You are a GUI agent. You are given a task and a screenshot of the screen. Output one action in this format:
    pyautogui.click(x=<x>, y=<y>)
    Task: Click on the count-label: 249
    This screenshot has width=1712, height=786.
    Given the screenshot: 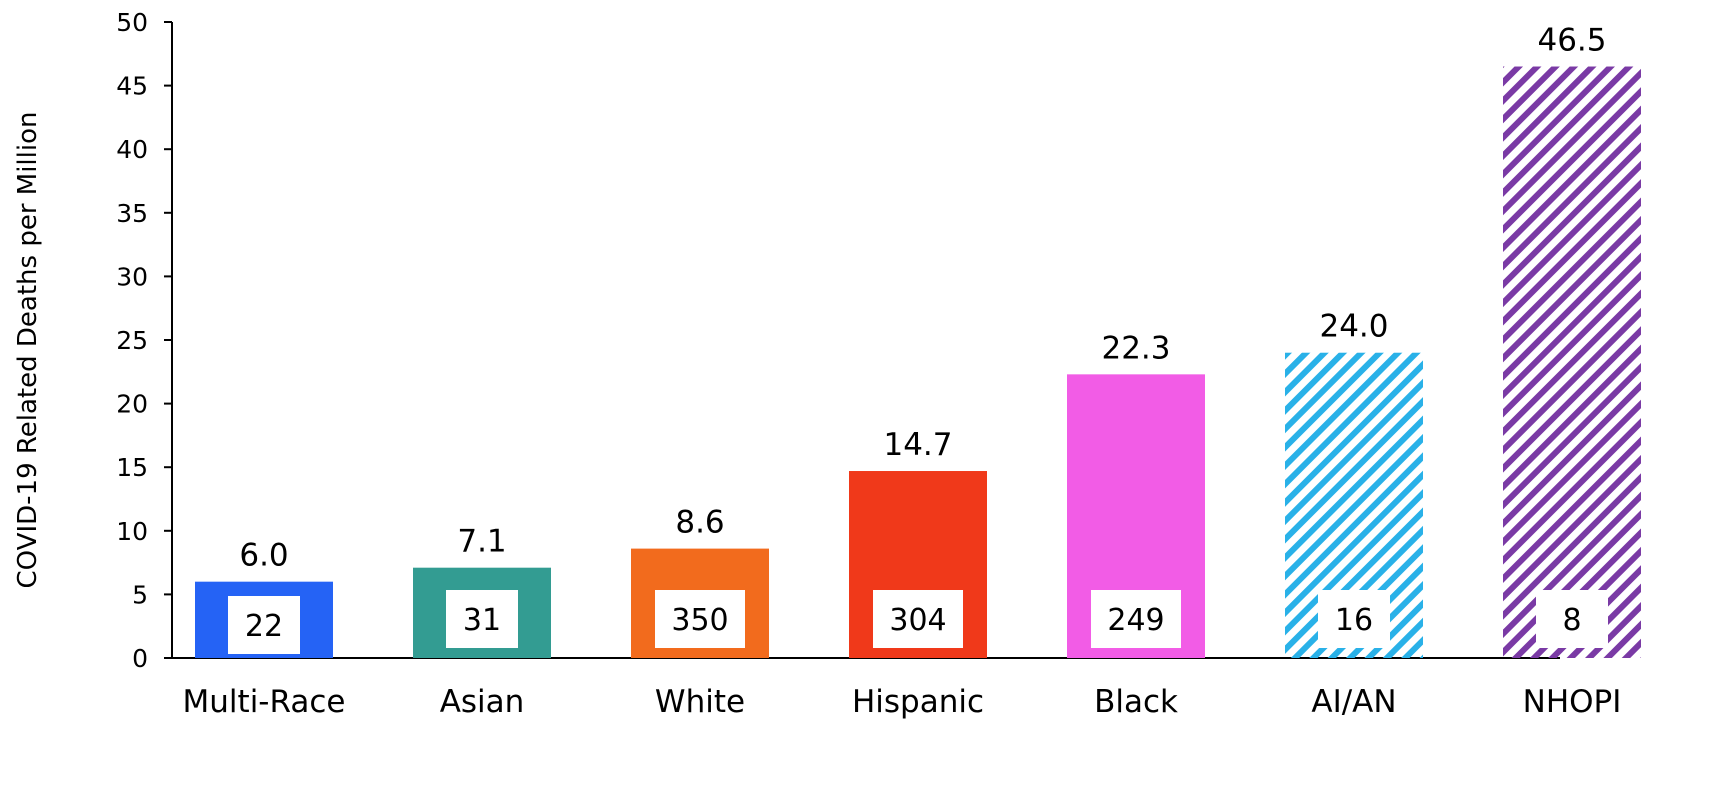 What is the action you would take?
    pyautogui.click(x=1135, y=620)
    